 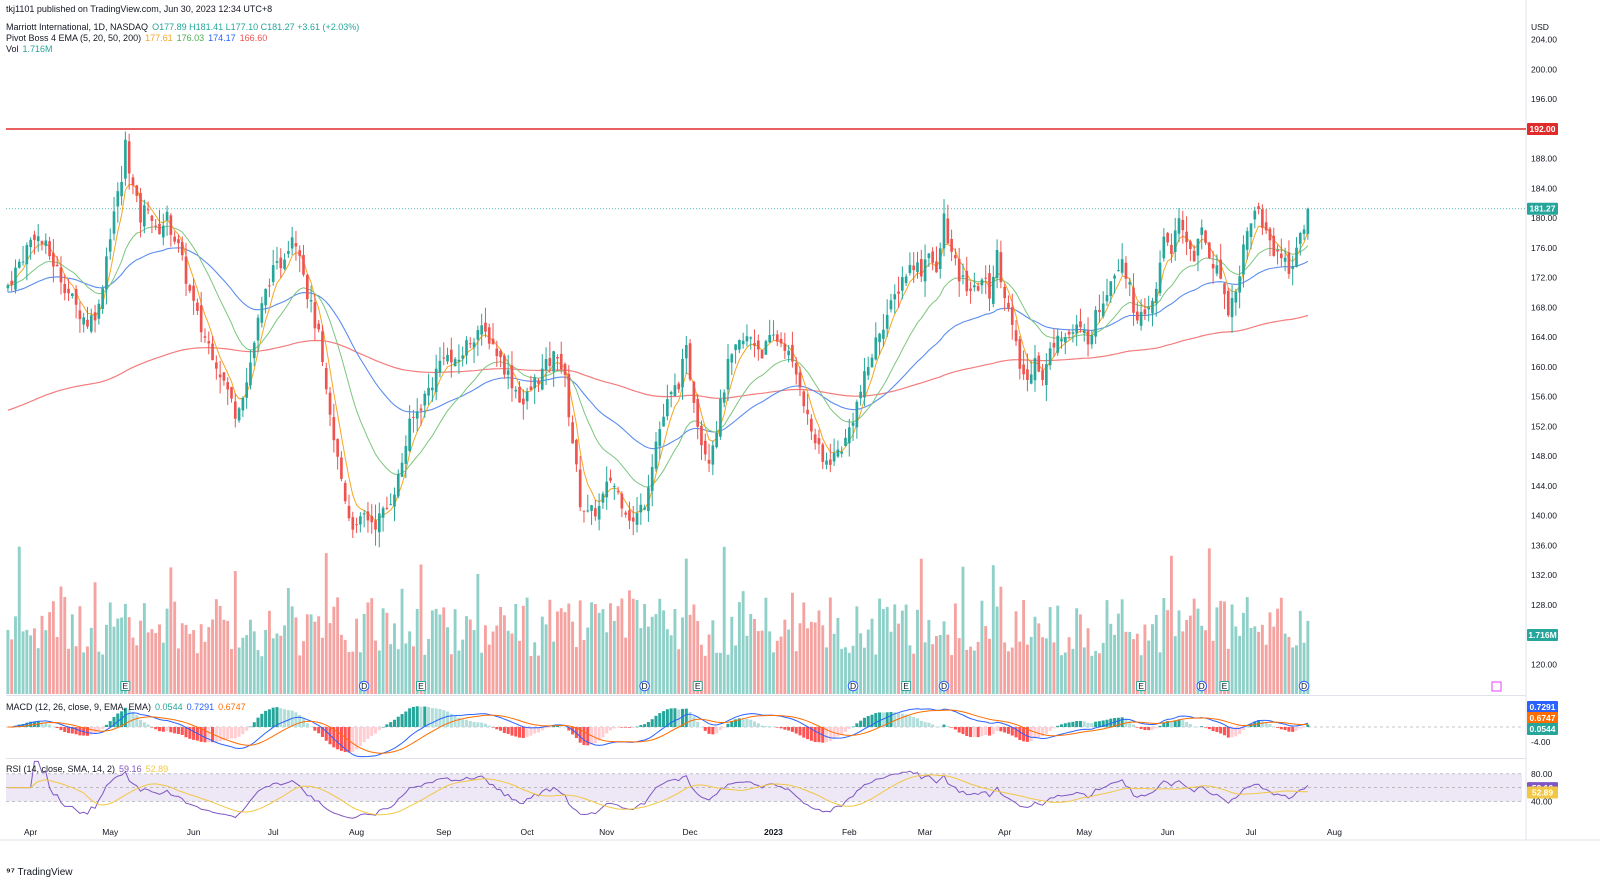 I want to click on ema200-line, so click(x=658, y=362).